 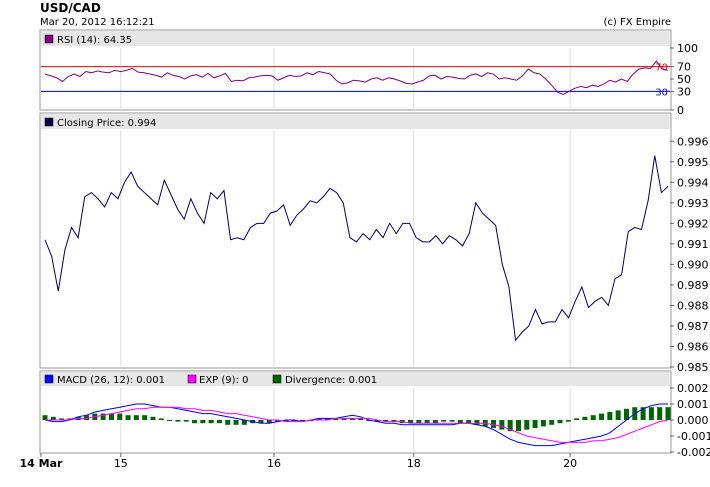 I want to click on chart-title: USD/CAD, so click(x=70, y=8).